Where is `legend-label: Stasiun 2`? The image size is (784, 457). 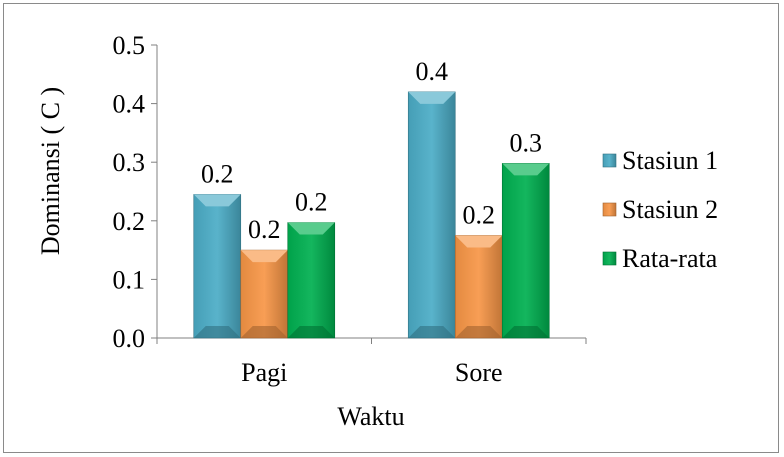
legend-label: Stasiun 2 is located at coordinates (670, 209).